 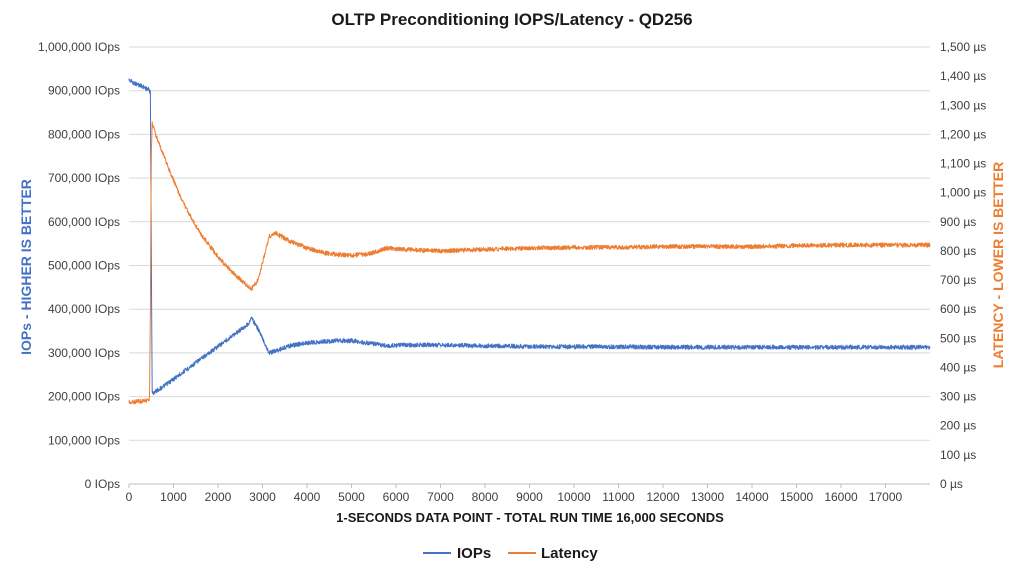 I want to click on x-tick-label: 12000, so click(x=663, y=497).